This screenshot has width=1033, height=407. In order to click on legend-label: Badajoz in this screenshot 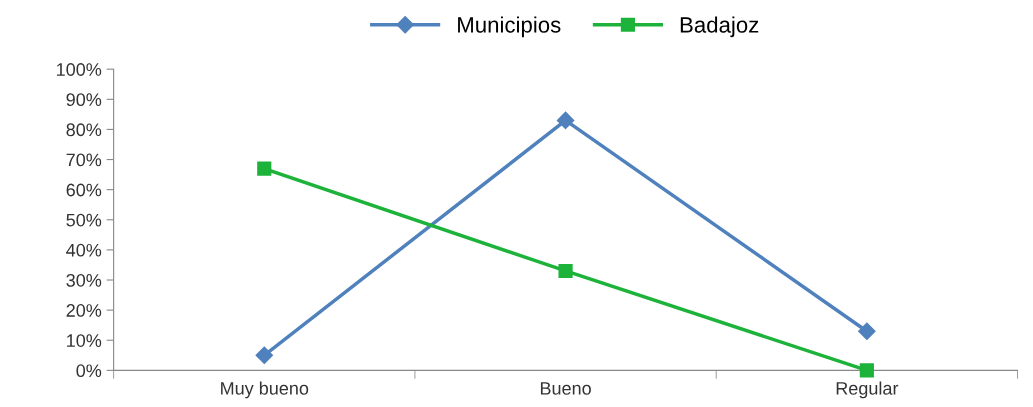, I will do `click(719, 27)`.